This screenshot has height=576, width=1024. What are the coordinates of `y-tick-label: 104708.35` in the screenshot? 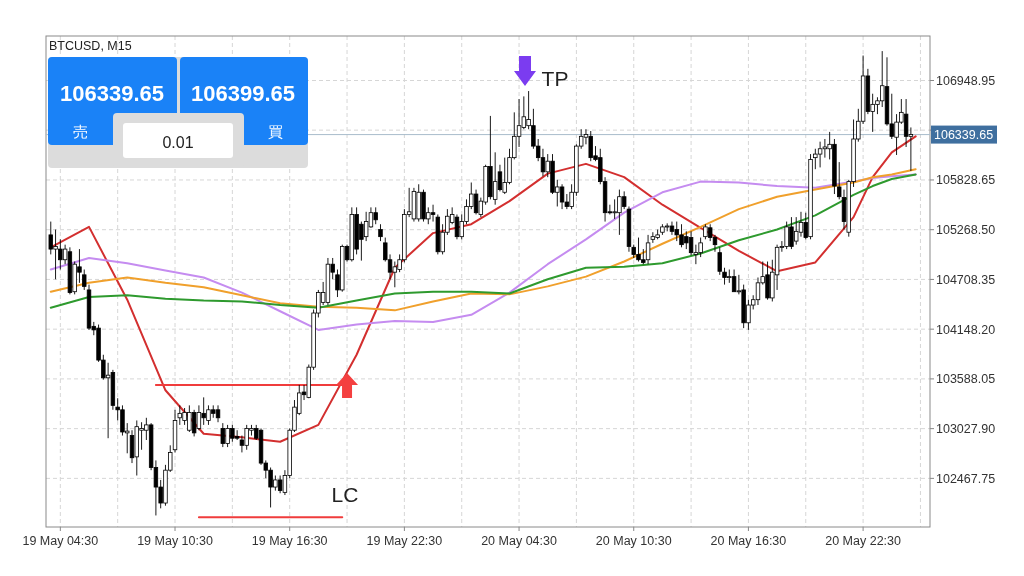 It's located at (966, 279).